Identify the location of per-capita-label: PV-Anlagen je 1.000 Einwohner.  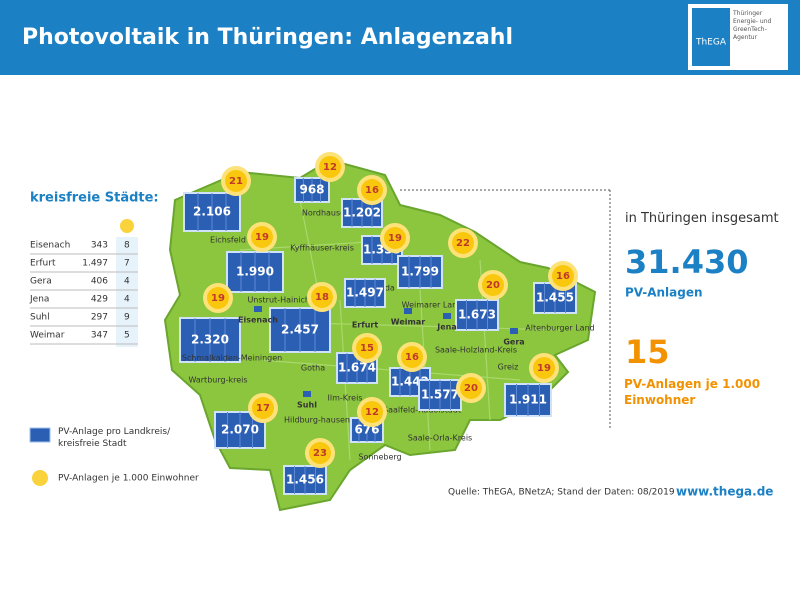
(692, 392).